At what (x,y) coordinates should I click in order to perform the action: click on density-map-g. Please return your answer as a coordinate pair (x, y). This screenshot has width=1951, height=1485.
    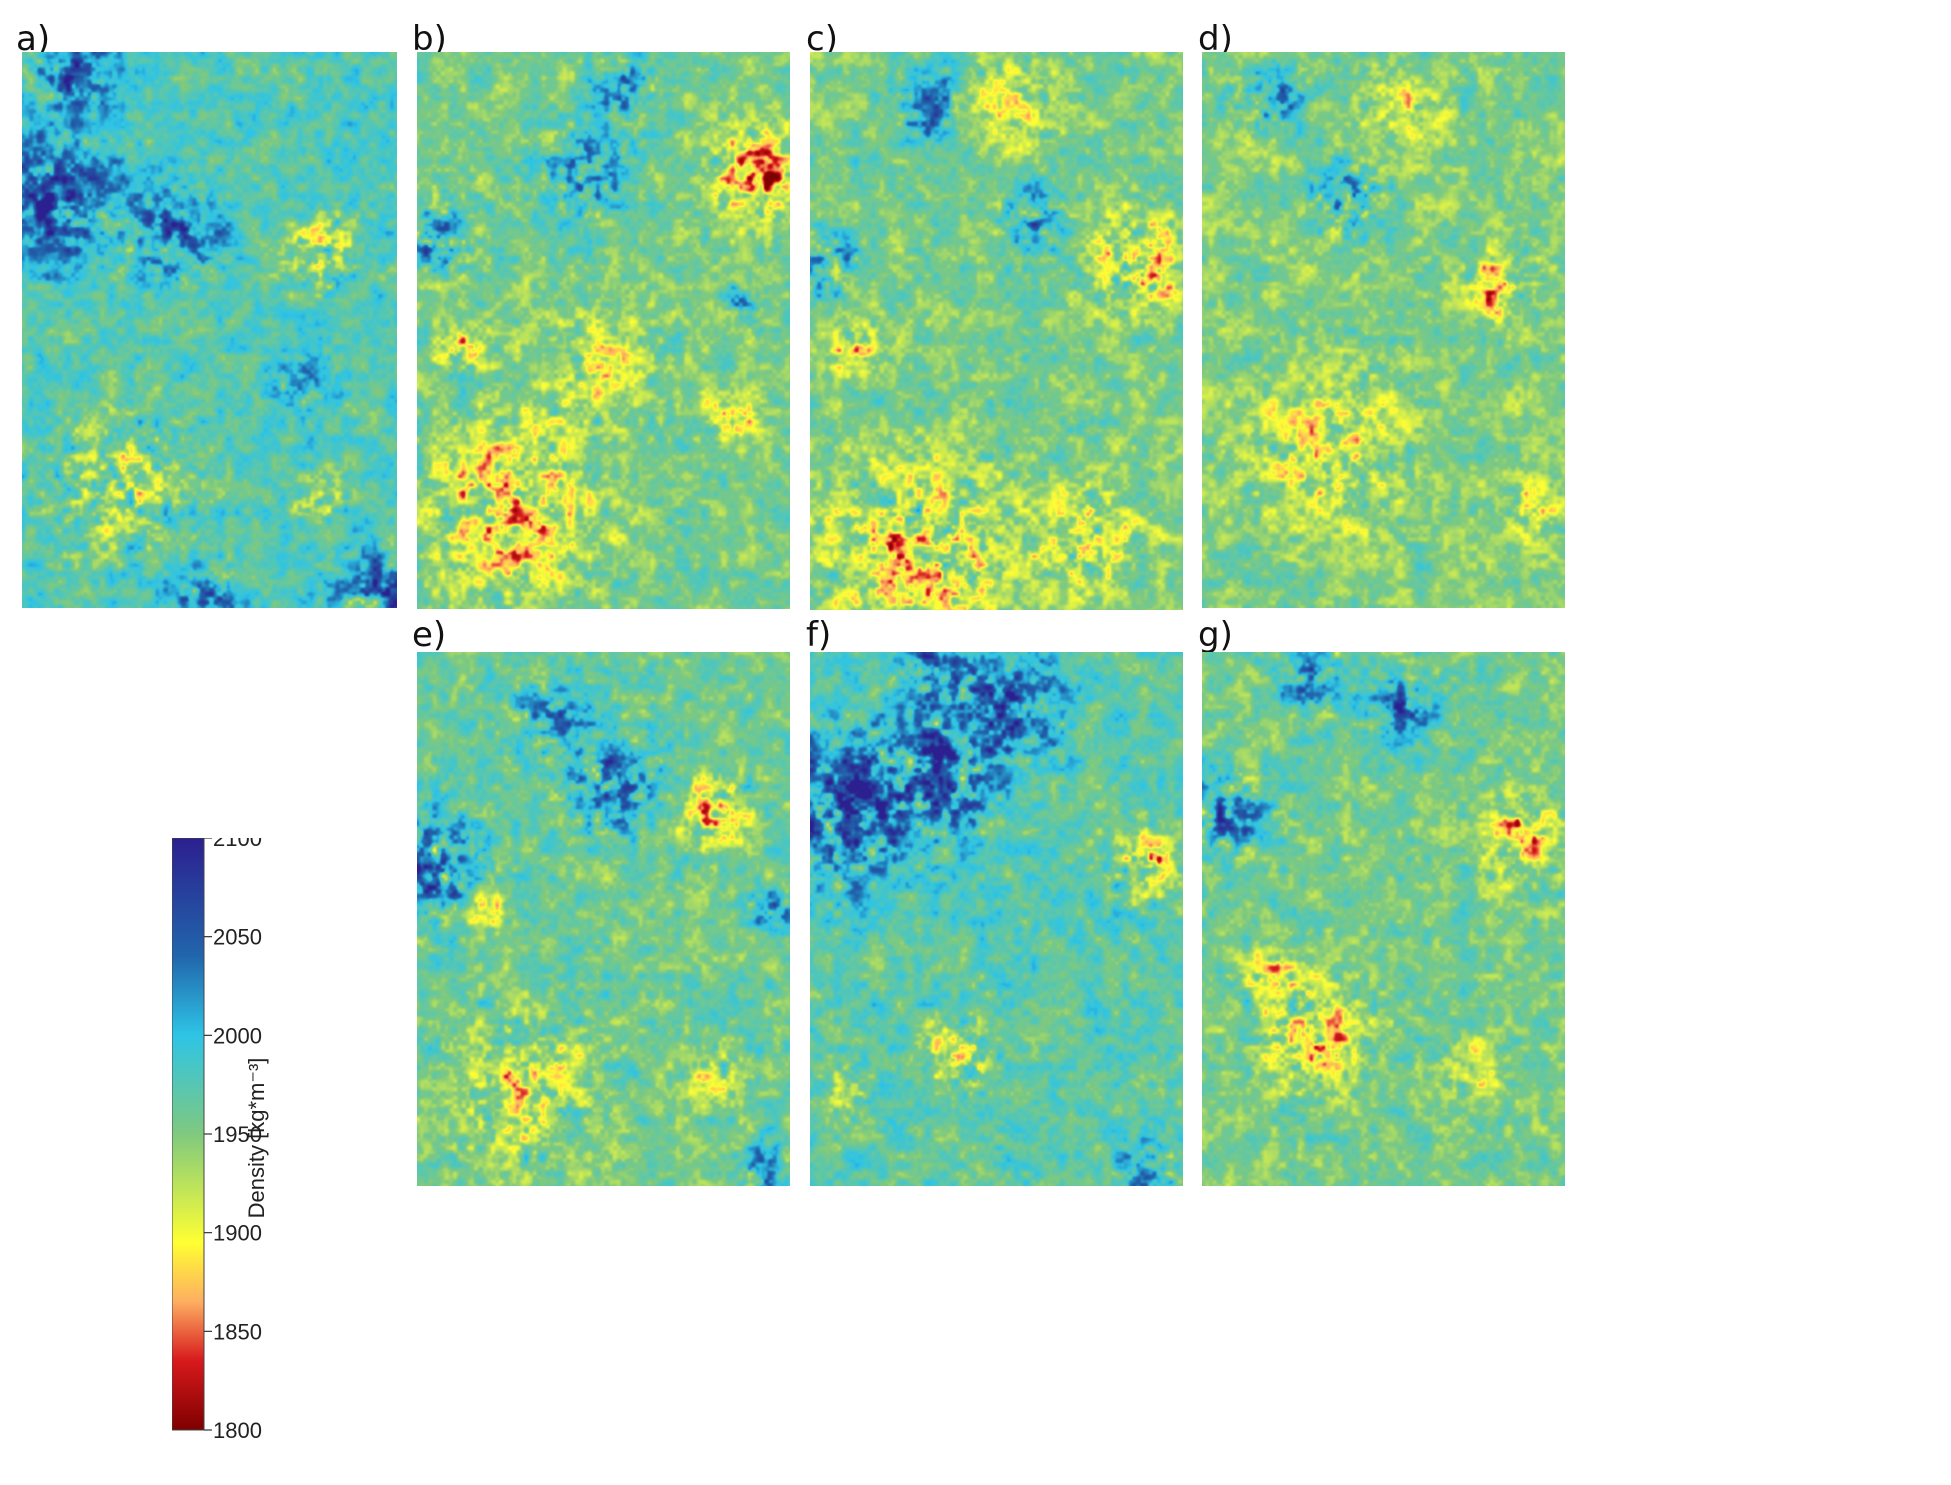
    Looking at the image, I should click on (1383, 919).